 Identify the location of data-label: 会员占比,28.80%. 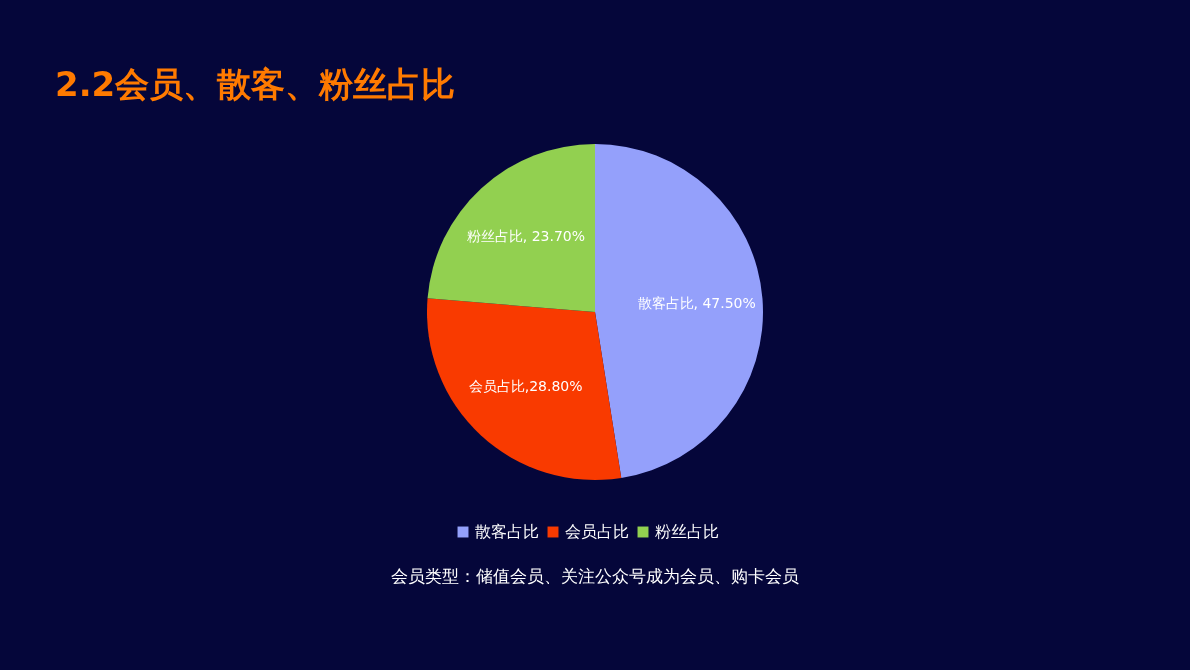
(525, 385).